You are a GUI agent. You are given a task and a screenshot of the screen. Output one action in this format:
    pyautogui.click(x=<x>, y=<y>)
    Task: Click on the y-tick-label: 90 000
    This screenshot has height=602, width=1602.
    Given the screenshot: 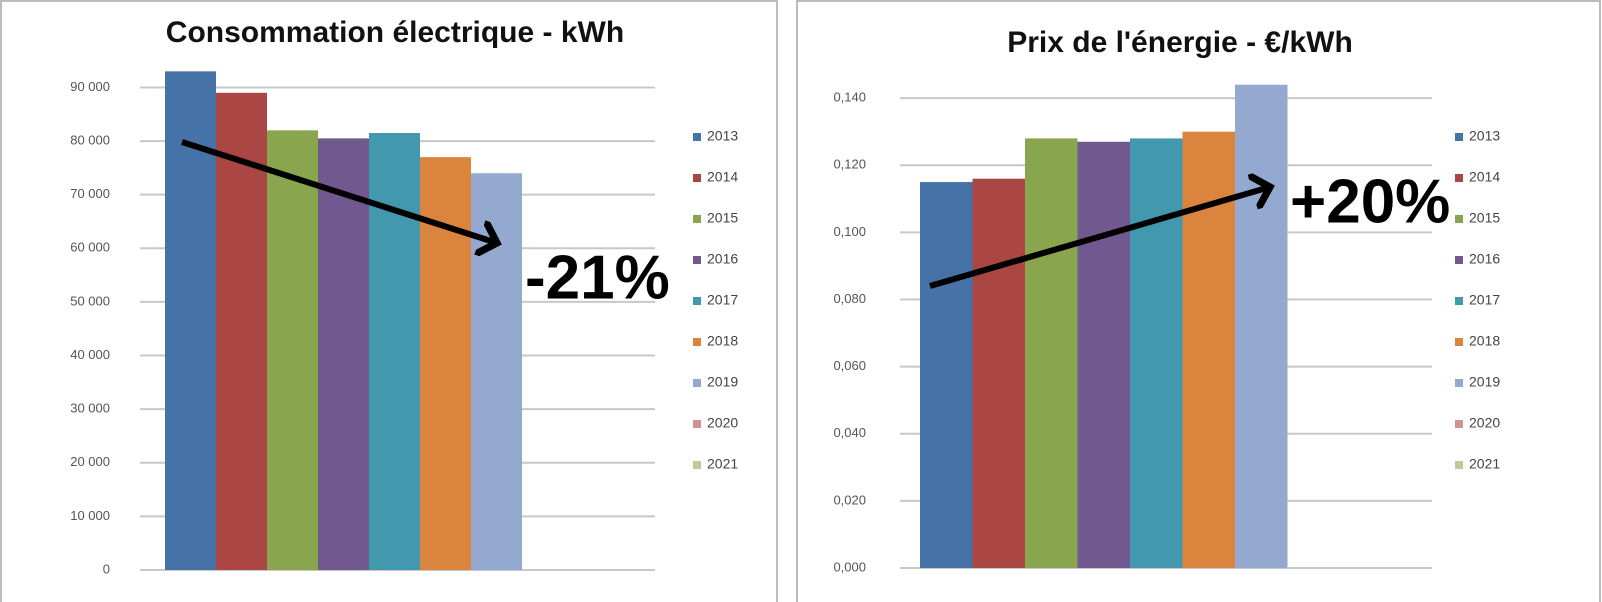 What is the action you would take?
    pyautogui.click(x=90, y=86)
    